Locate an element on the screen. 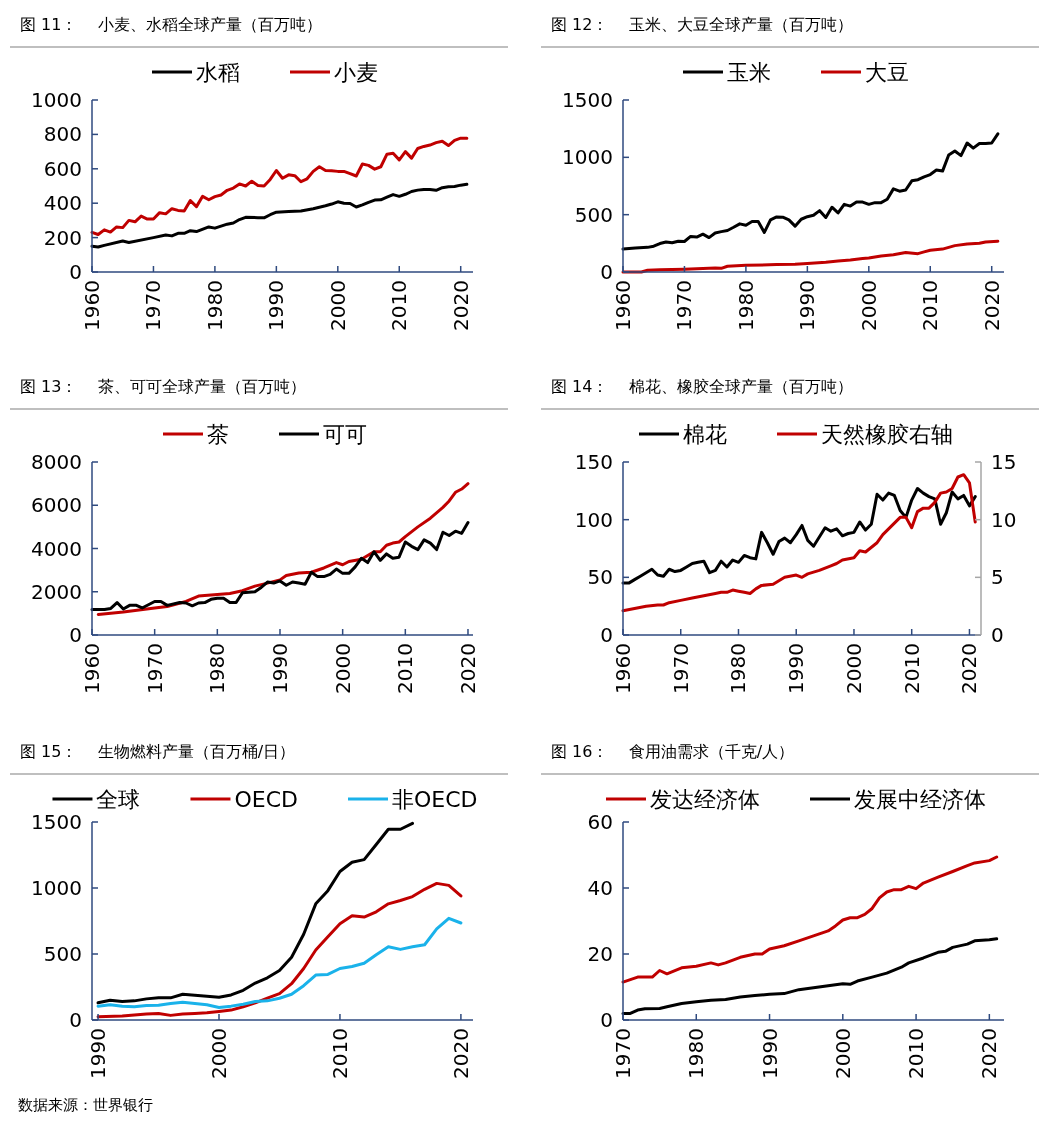 Image resolution: width=1062 pixels, height=1146 pixels. y-tick-label: 100 is located at coordinates (593, 519).